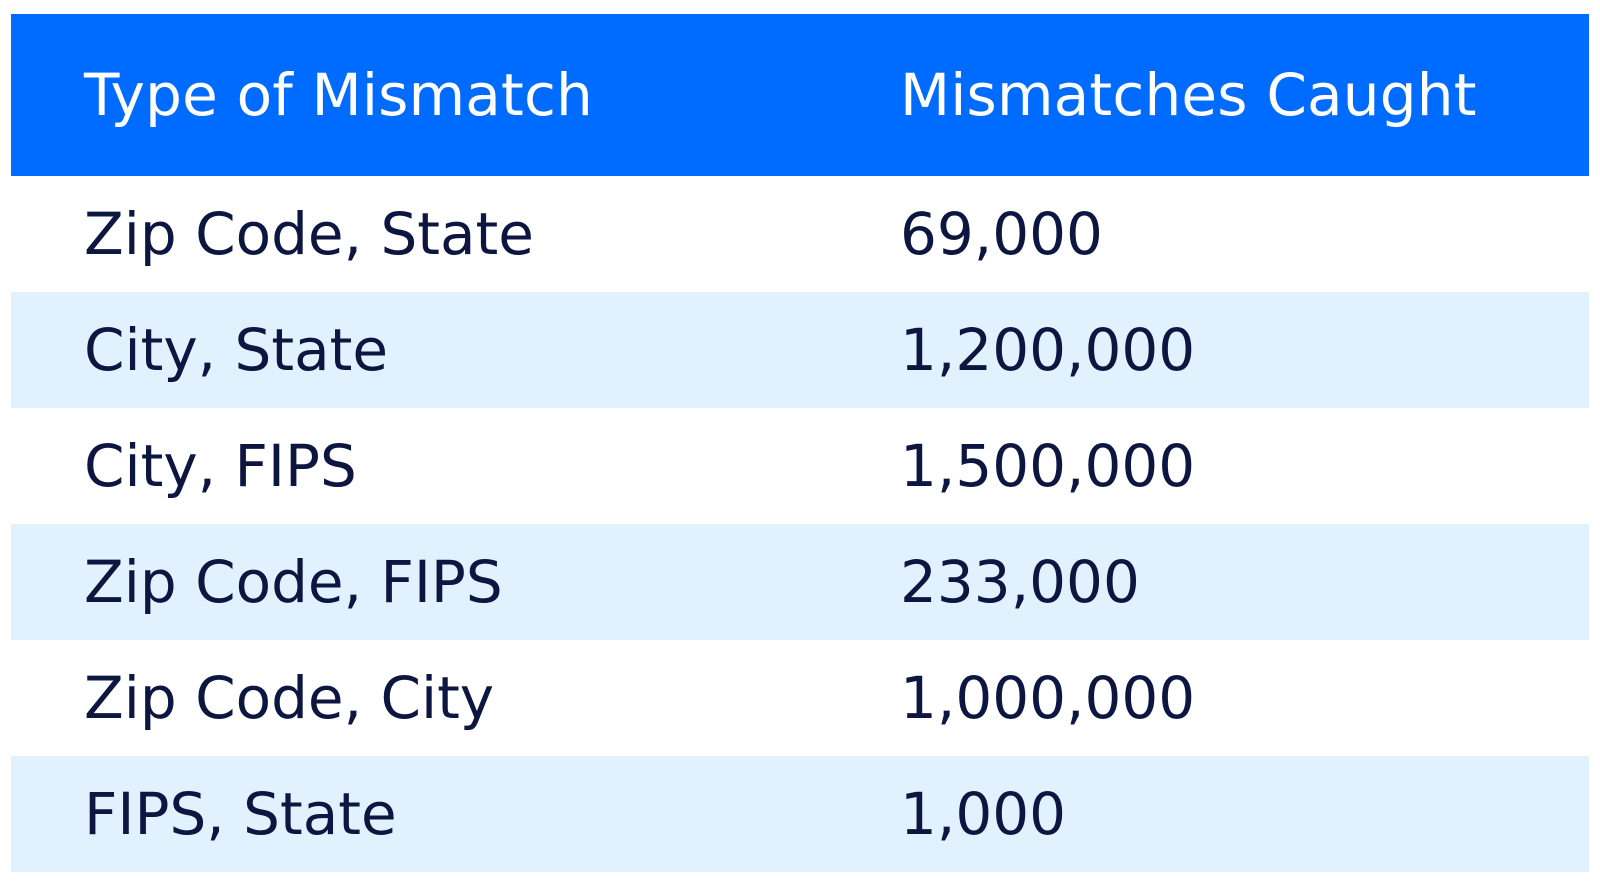  I want to click on mismatch-count-cell: 69,000, so click(1001, 234).